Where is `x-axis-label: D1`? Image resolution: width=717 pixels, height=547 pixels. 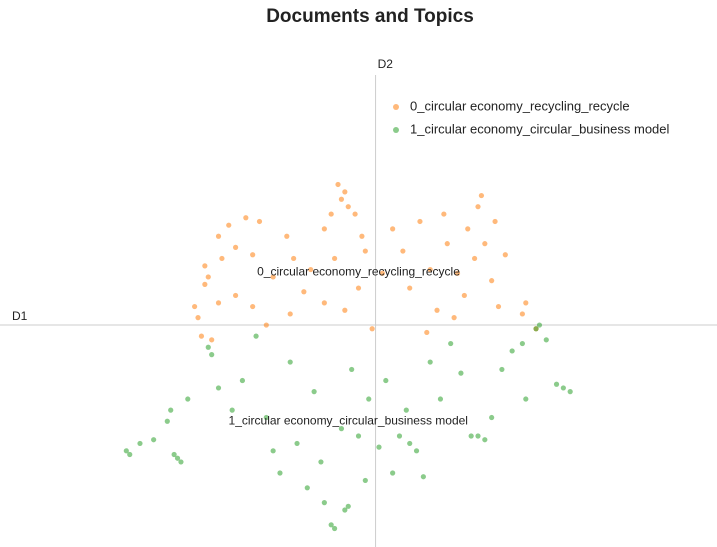
x-axis-label: D1 is located at coordinates (20, 316).